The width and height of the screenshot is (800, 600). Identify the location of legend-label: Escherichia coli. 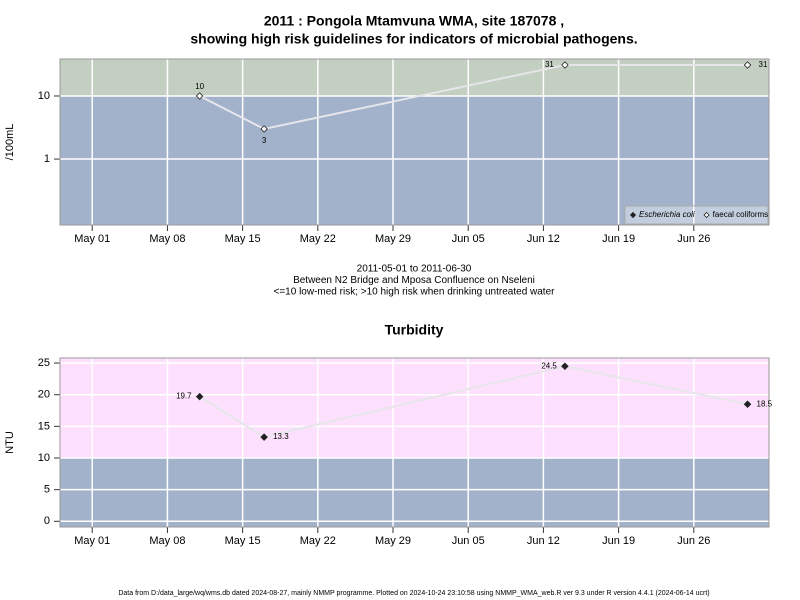
(667, 214).